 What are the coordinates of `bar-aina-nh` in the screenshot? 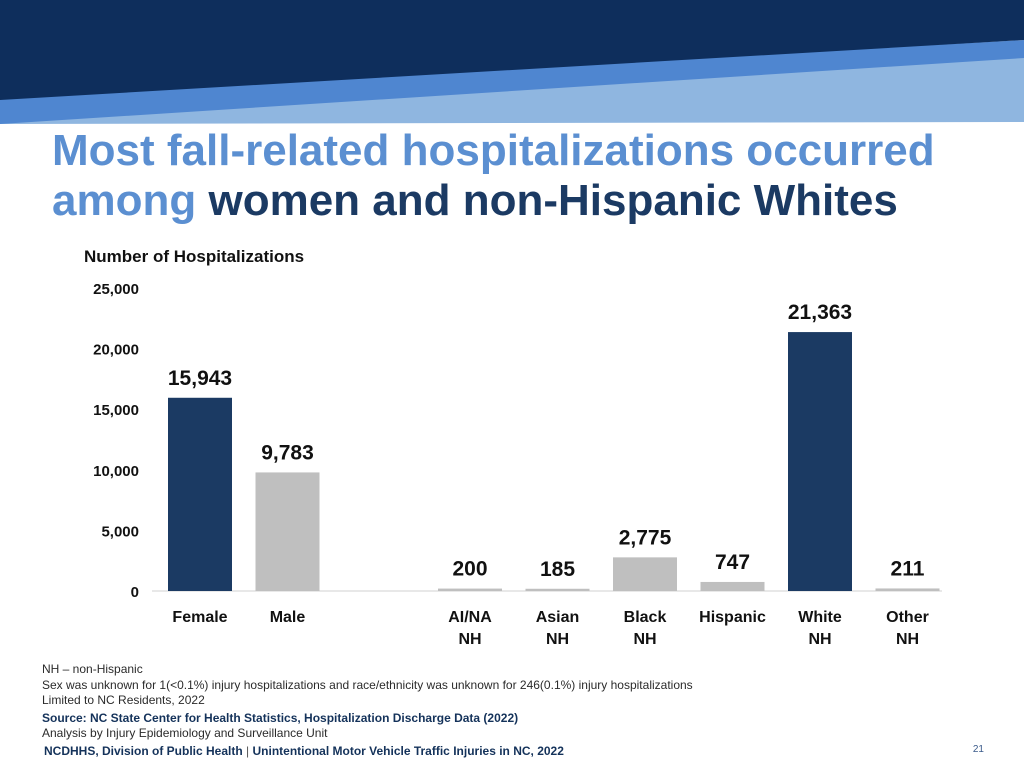 It's located at (470, 589).